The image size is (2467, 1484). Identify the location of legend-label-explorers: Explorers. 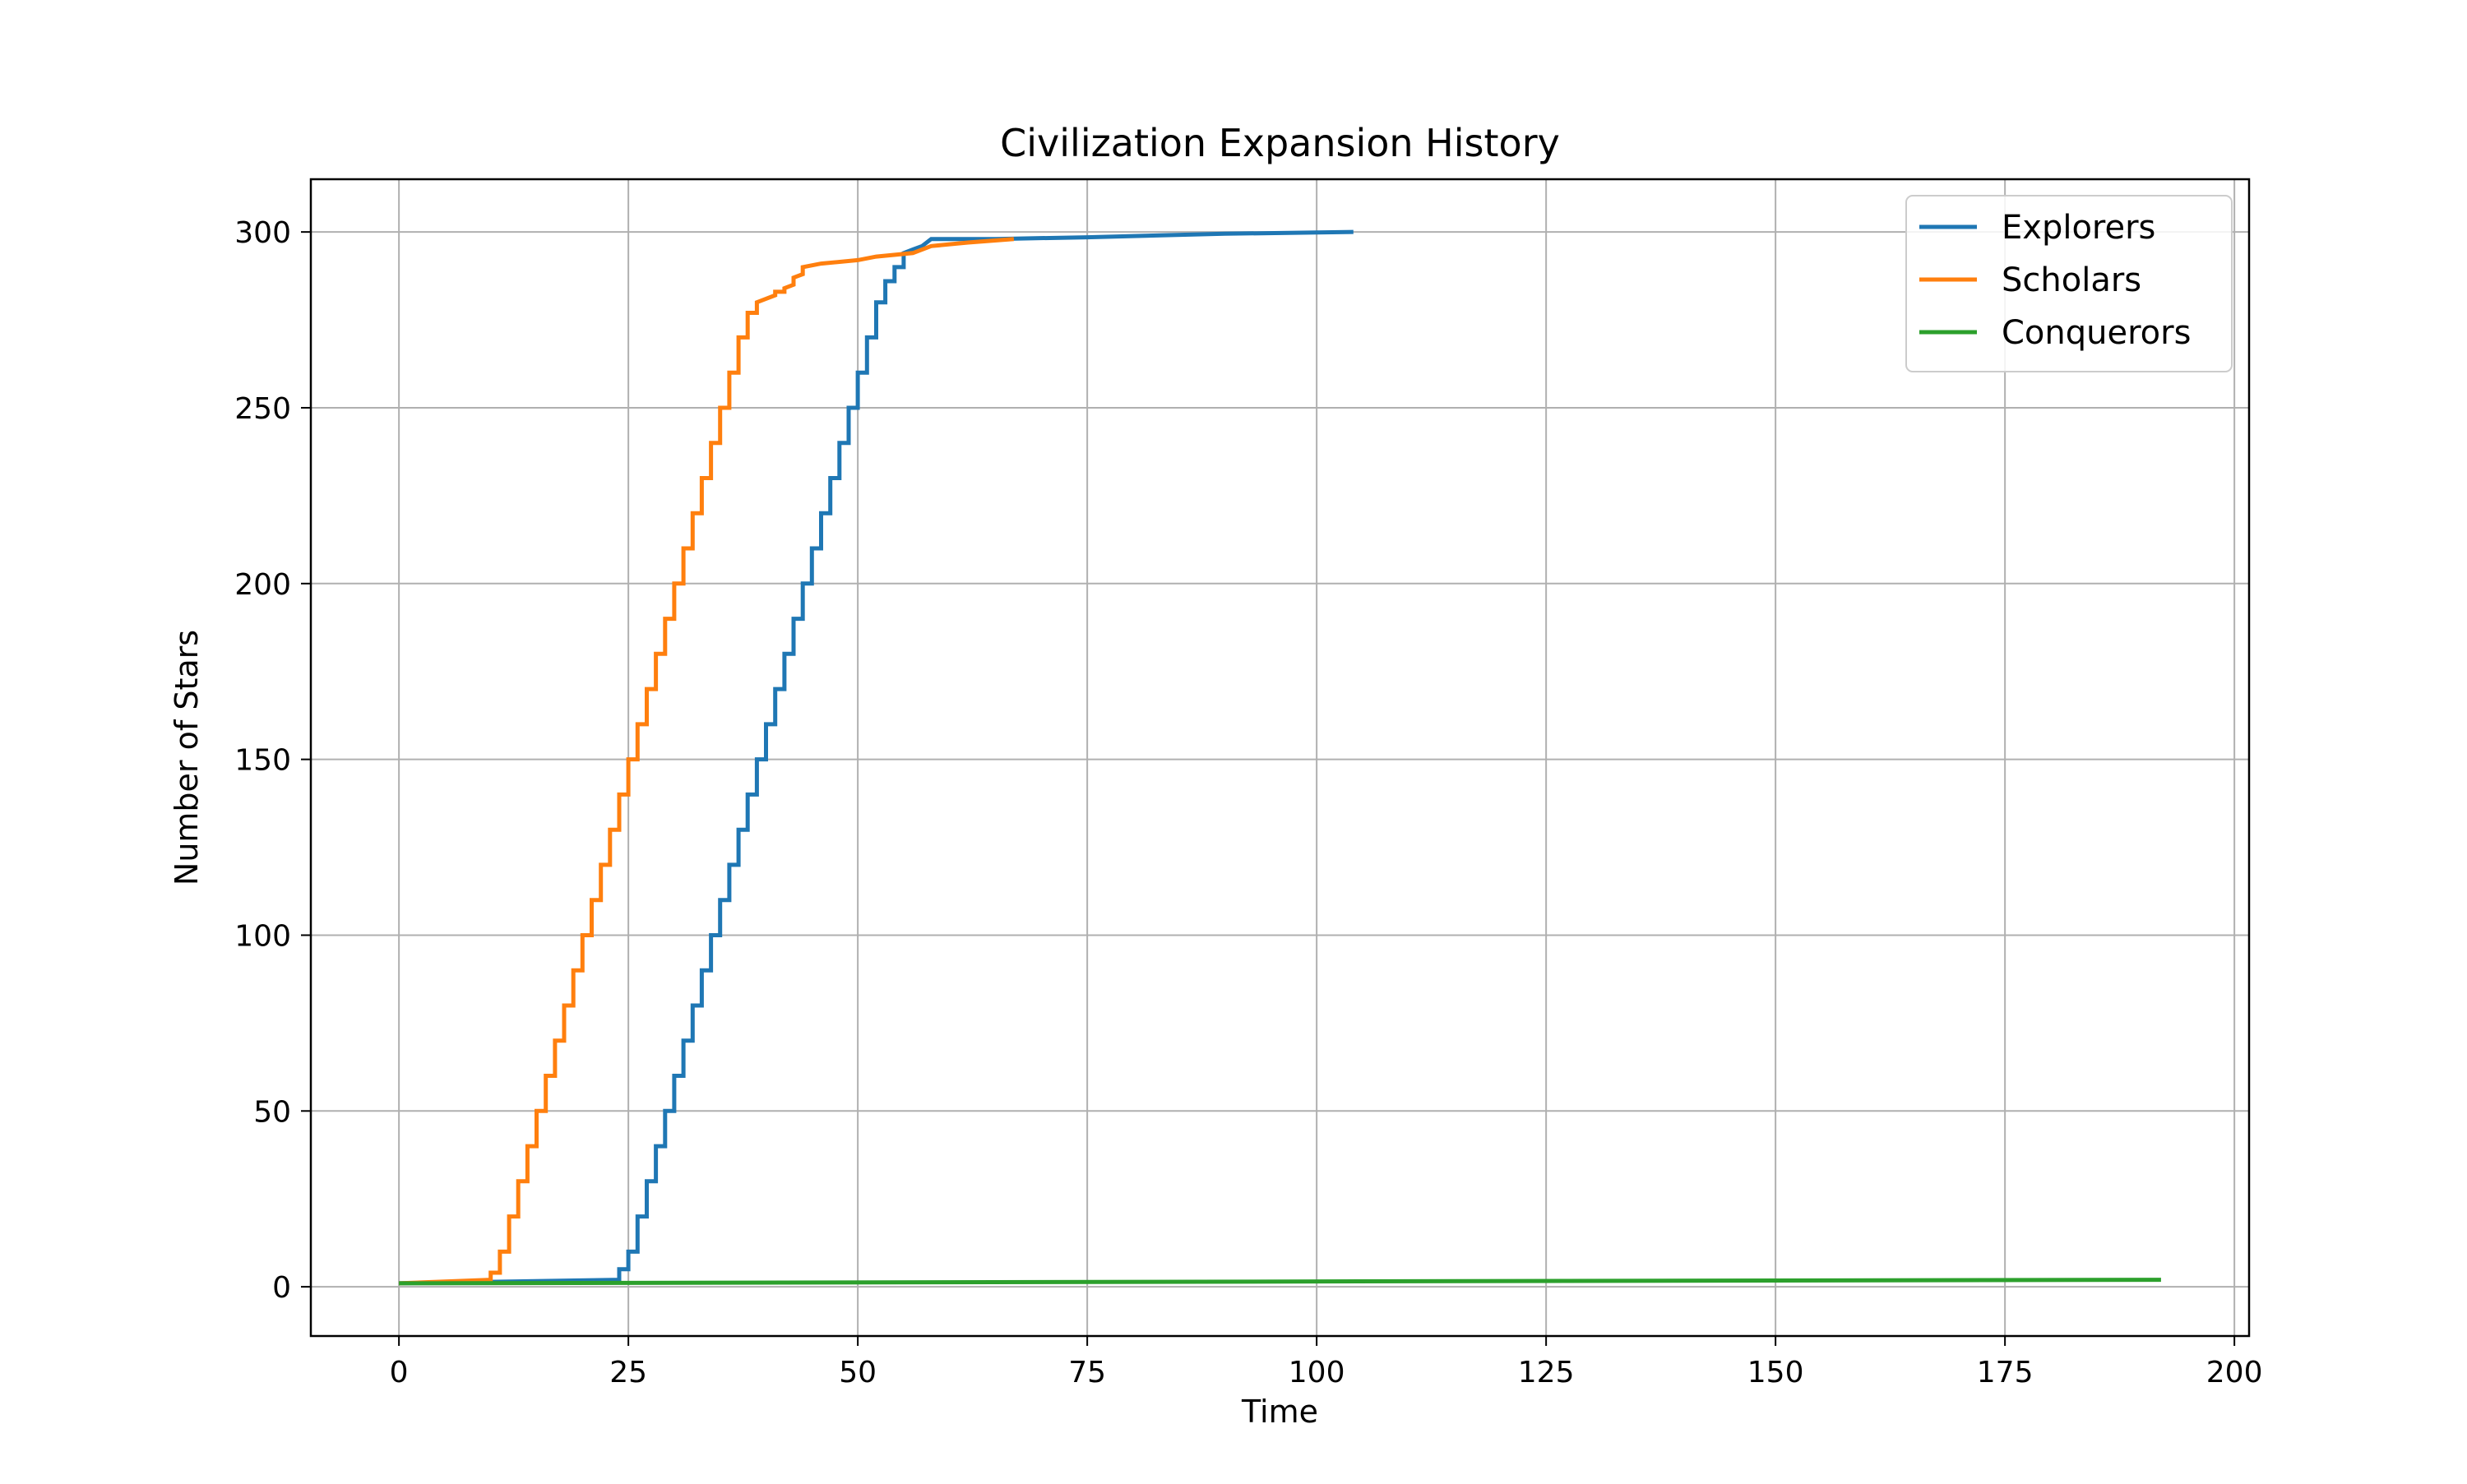
(2079, 228).